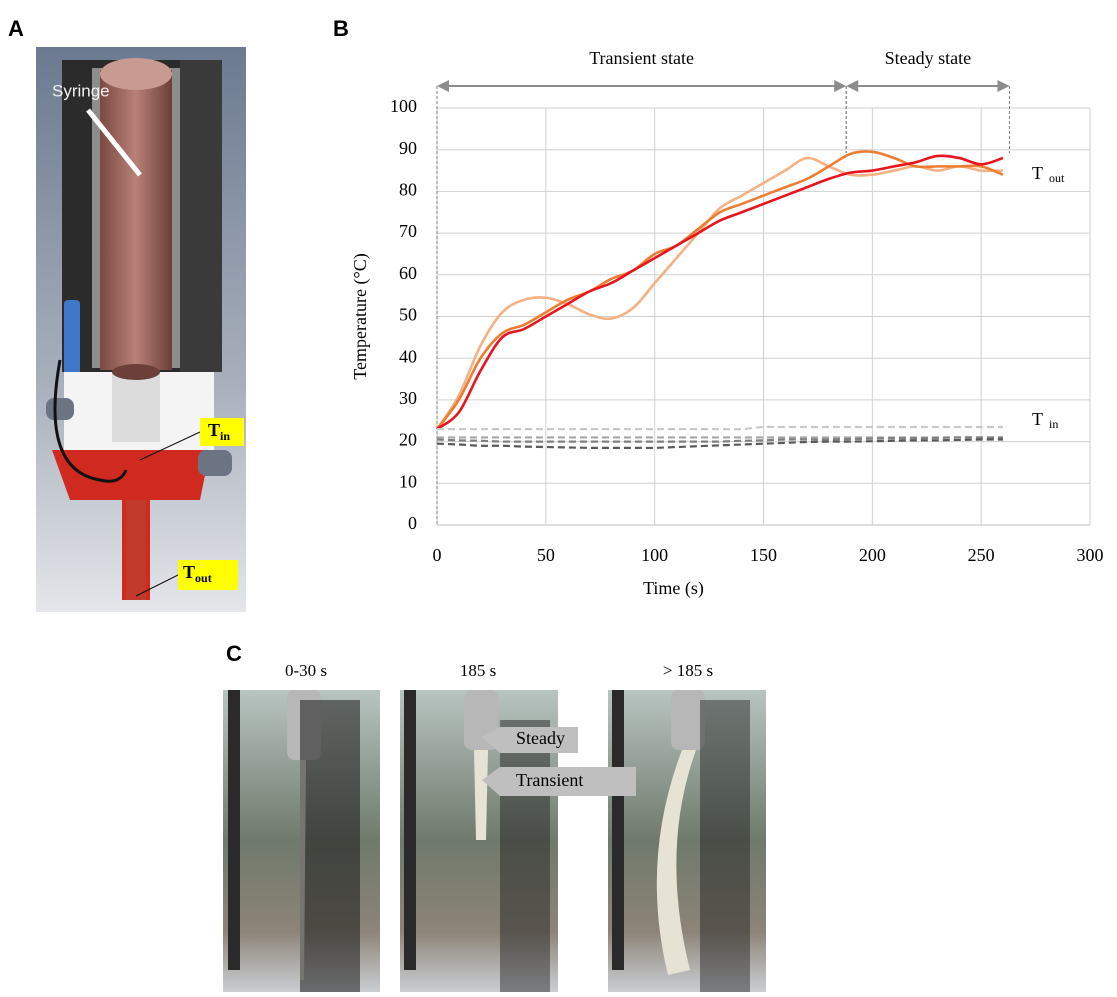  I want to click on y-tick-label: 40, so click(408, 356).